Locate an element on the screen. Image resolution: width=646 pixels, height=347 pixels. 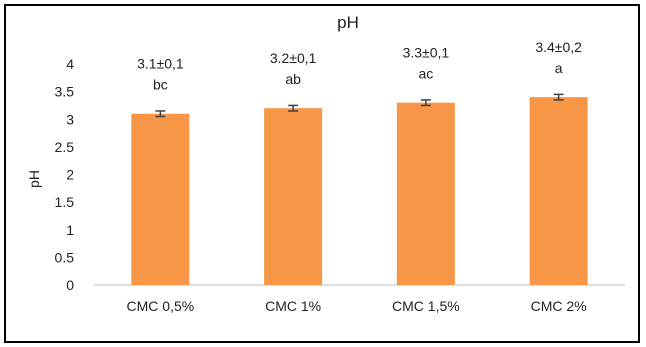
y-tick-label: 1.5 is located at coordinates (65, 202).